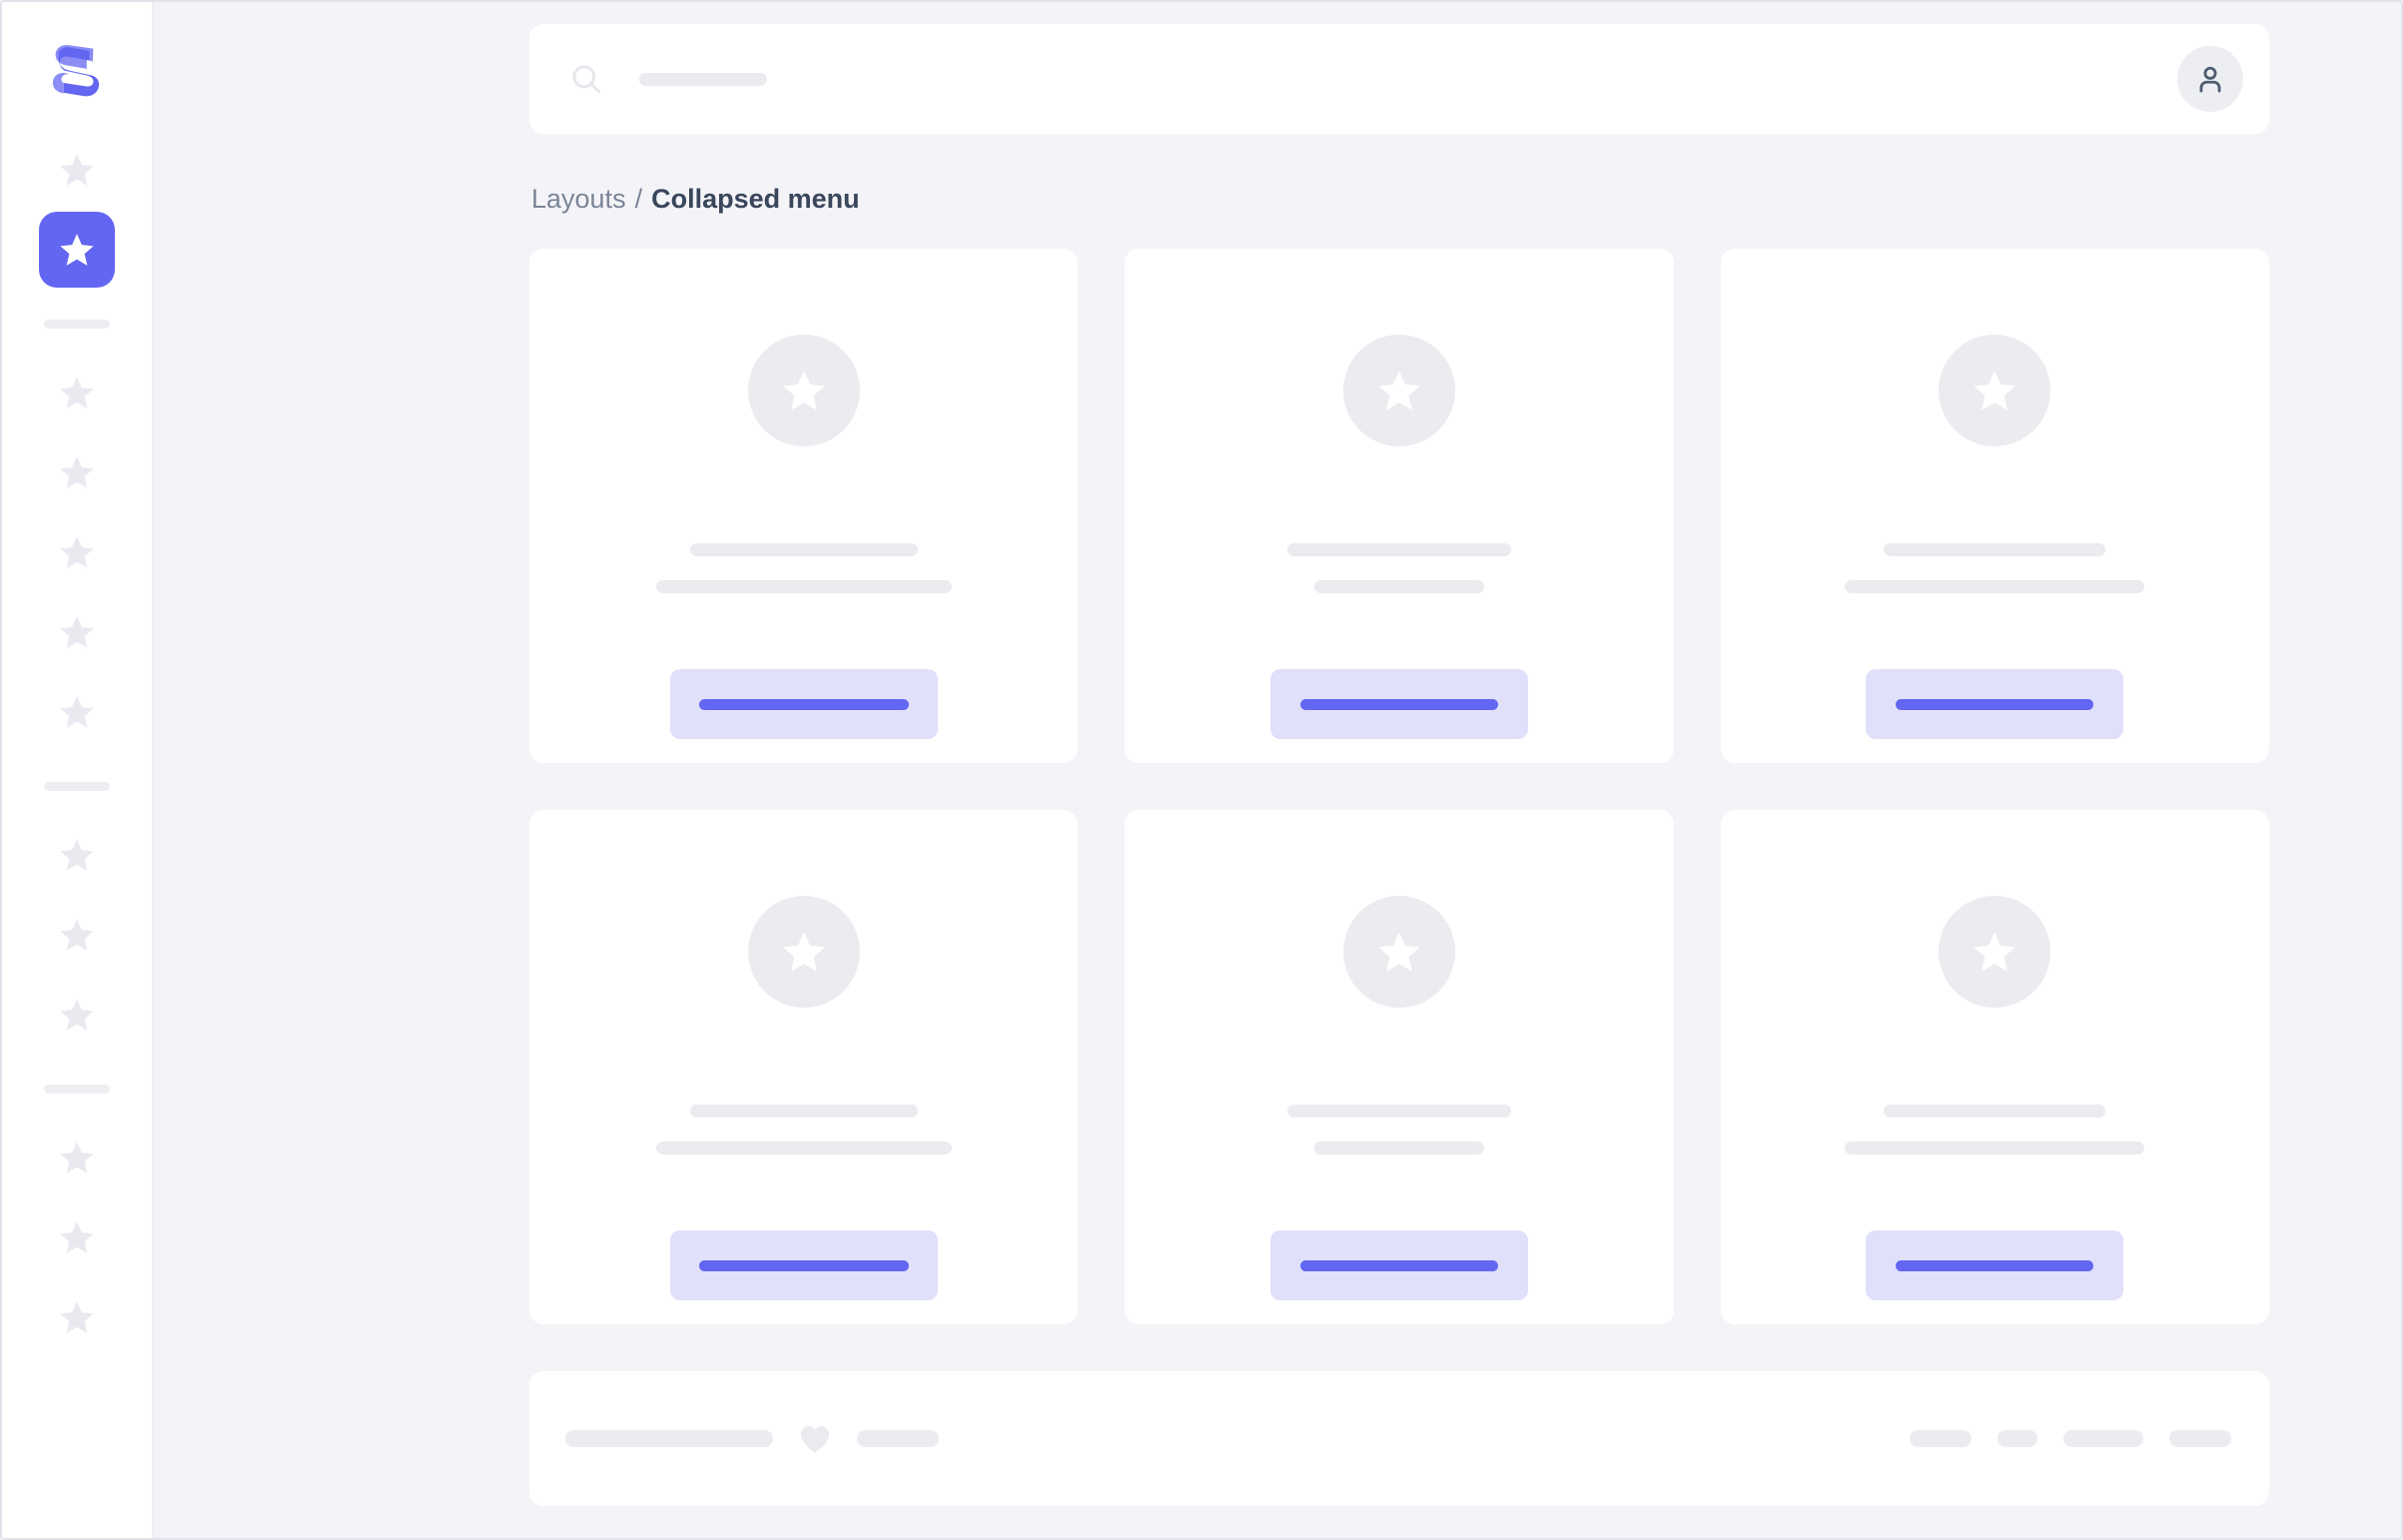 The image size is (2403, 1540). I want to click on footer-right-group, so click(2070, 1439).